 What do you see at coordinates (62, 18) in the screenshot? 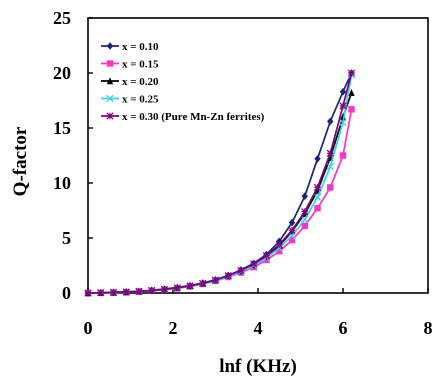
I see `y-tick-label: 25` at bounding box center [62, 18].